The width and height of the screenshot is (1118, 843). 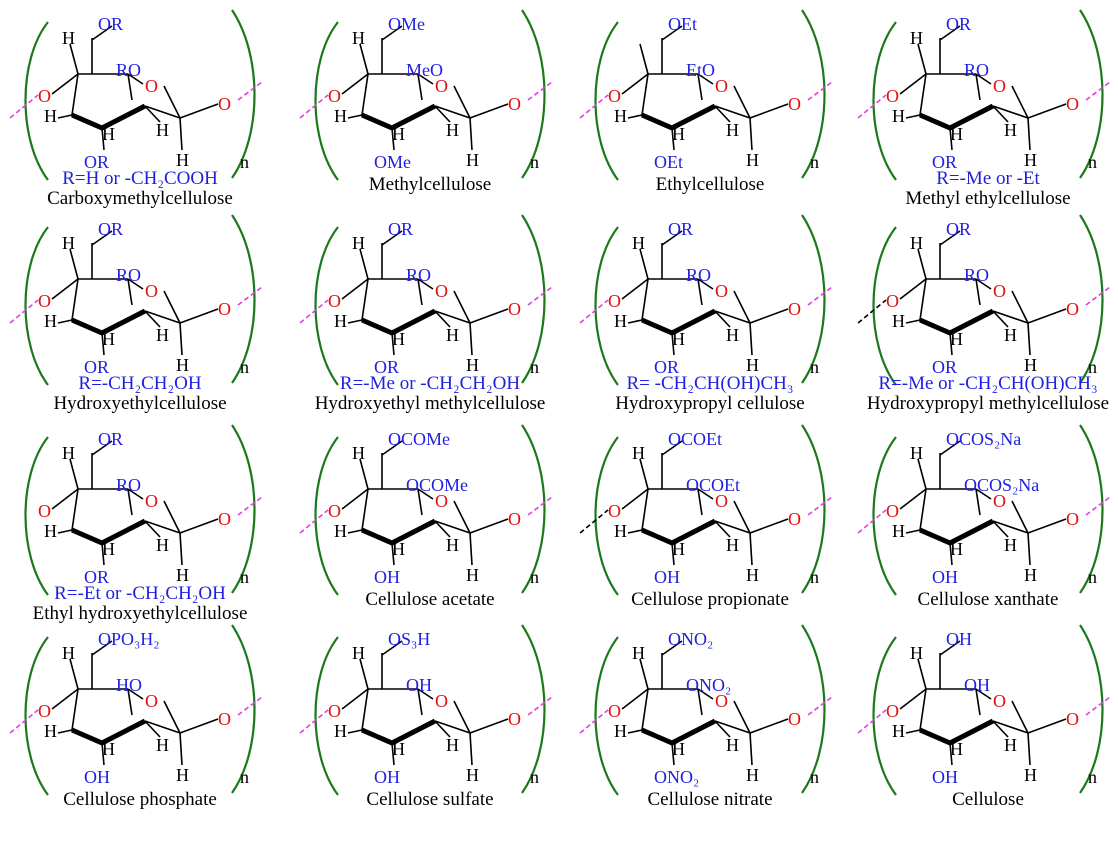 What do you see at coordinates (988, 403) in the screenshot?
I see `compound-name: Hydroxypropyl methylcellulose` at bounding box center [988, 403].